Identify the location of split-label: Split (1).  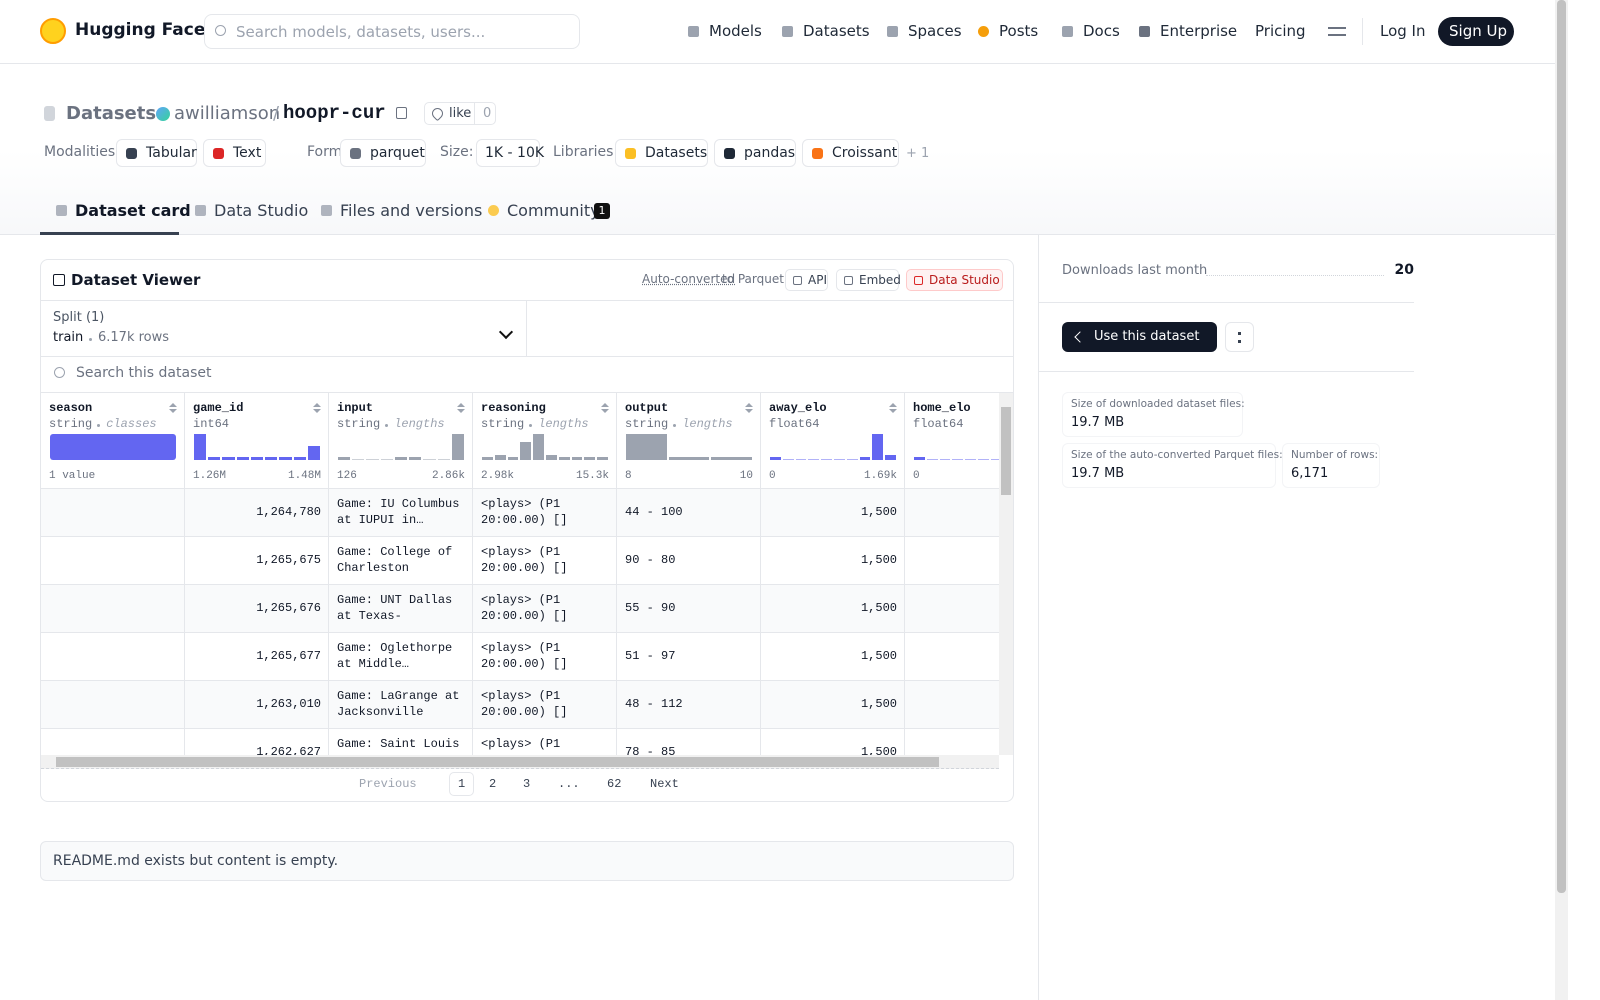
(79, 317).